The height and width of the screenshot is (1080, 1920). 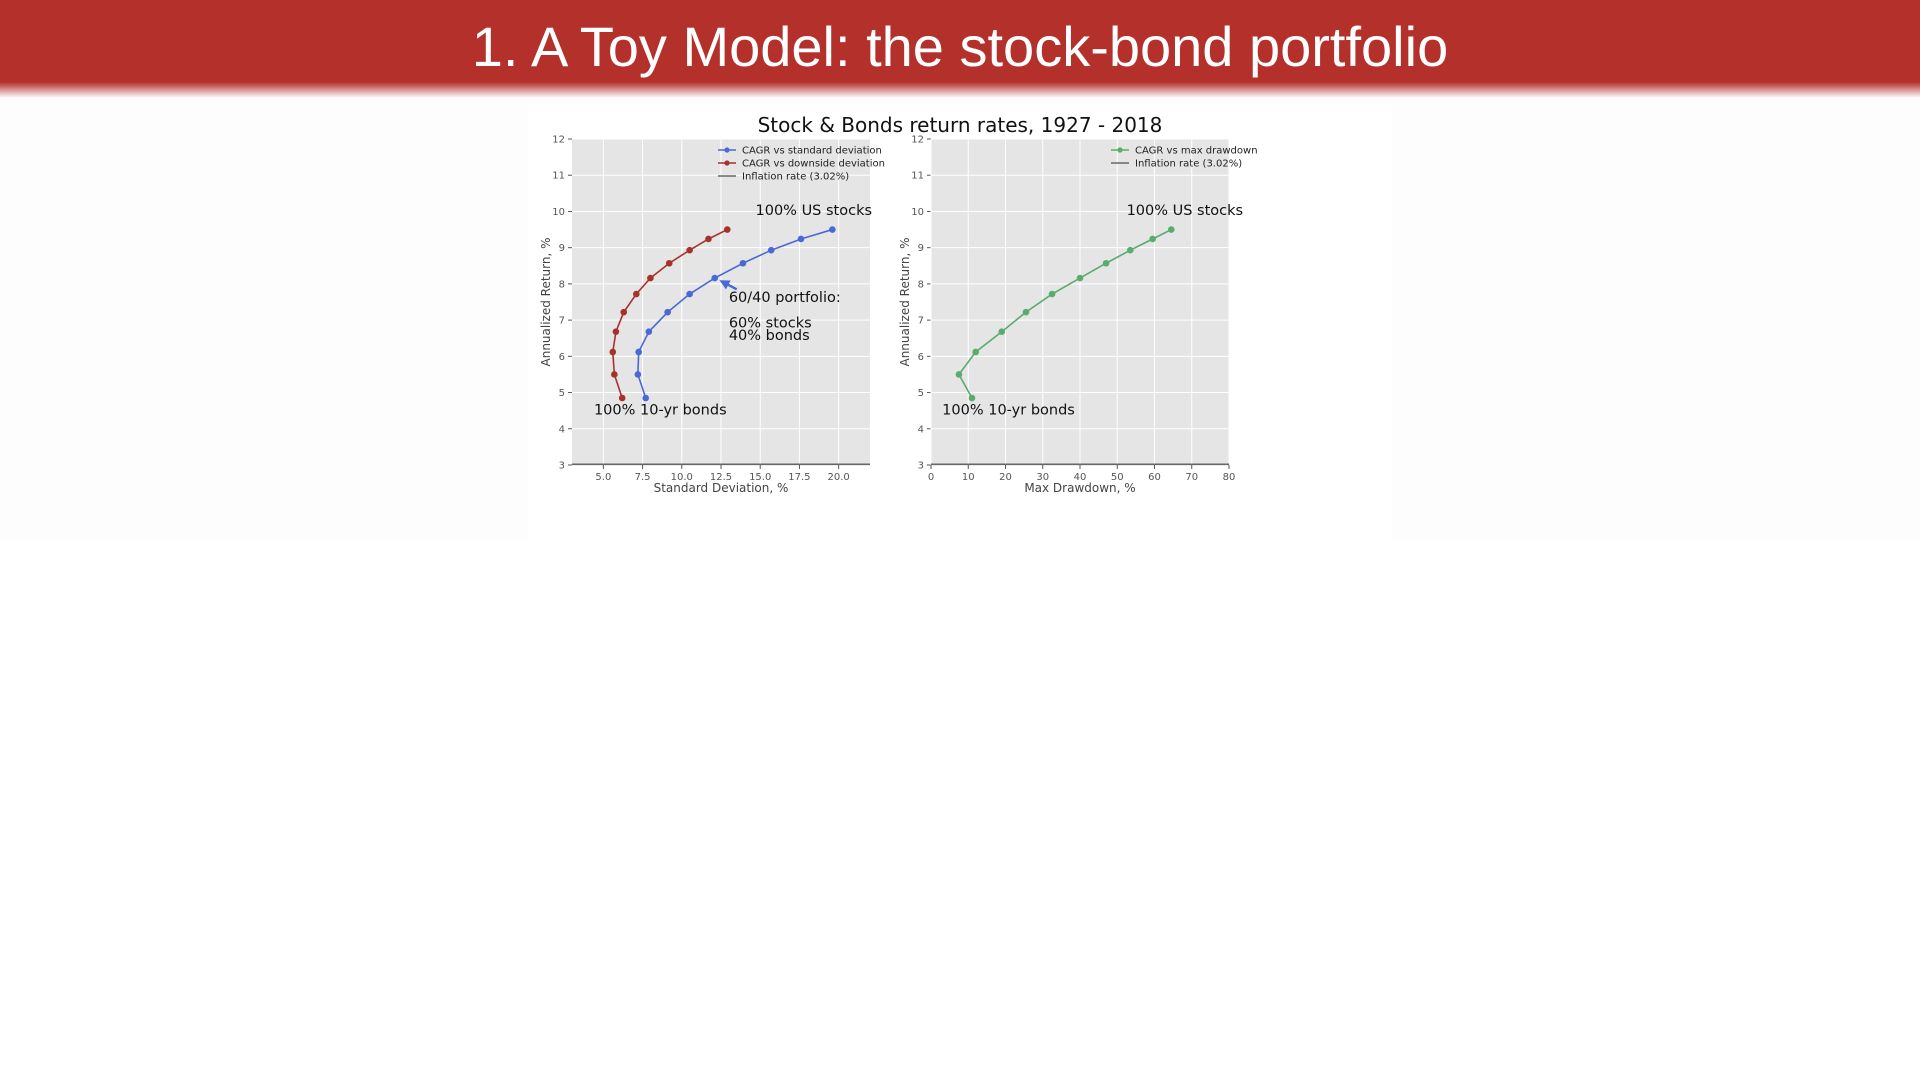 I want to click on right-y-axis-label: Annualized Return, %, so click(x=905, y=301).